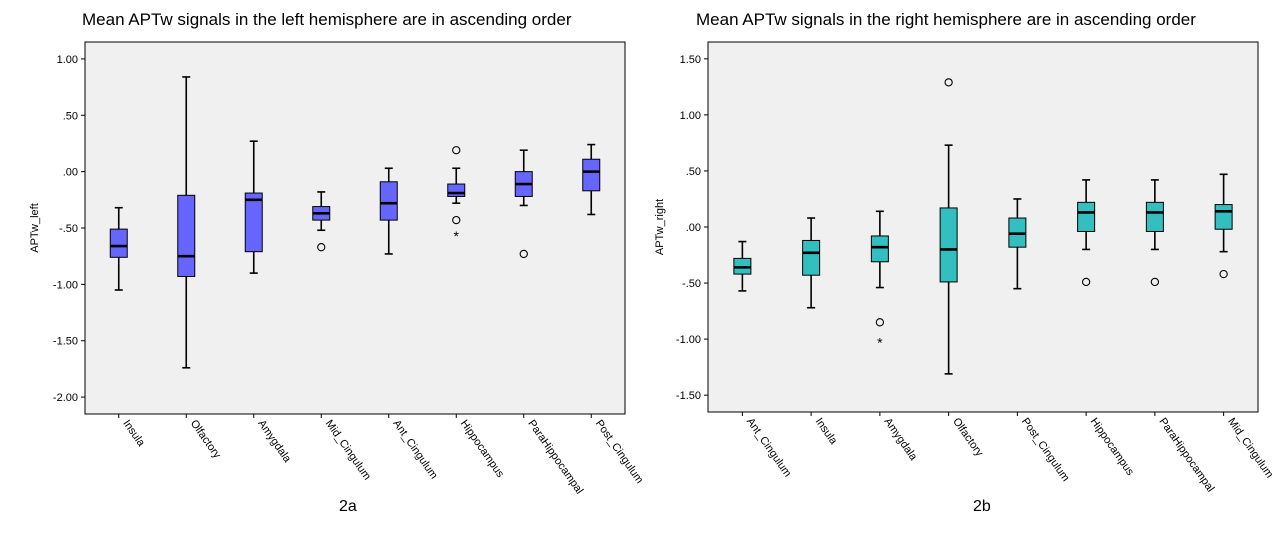  I want to click on box-amygdala, so click(253, 207).